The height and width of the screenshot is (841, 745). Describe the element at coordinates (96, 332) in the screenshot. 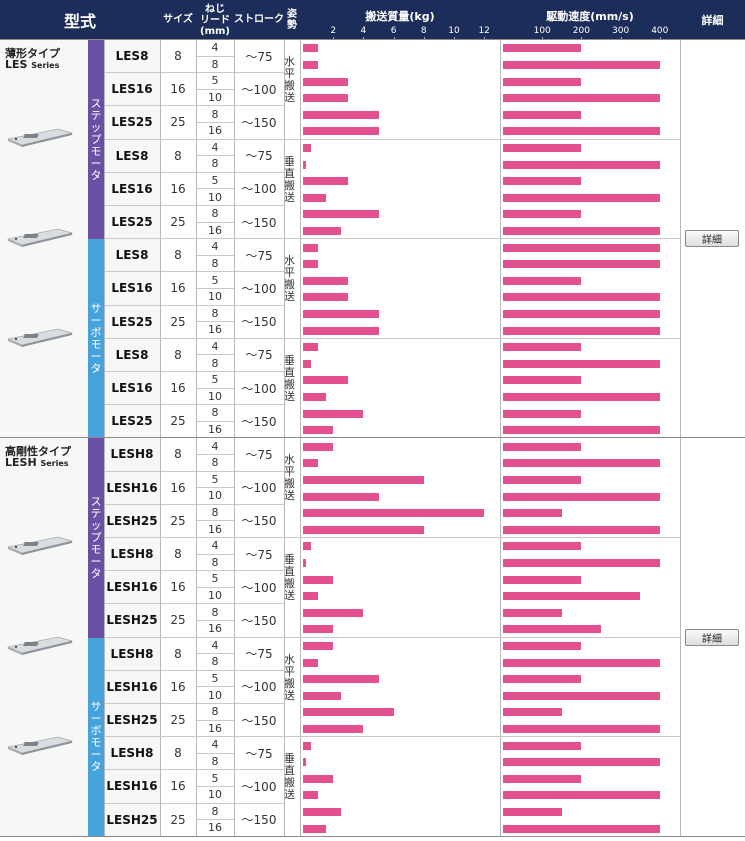

I see `motor-type-char: ボ` at that location.